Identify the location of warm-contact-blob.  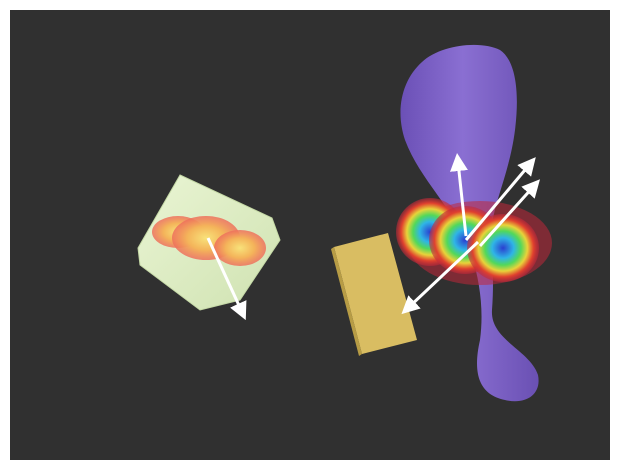
(209, 241).